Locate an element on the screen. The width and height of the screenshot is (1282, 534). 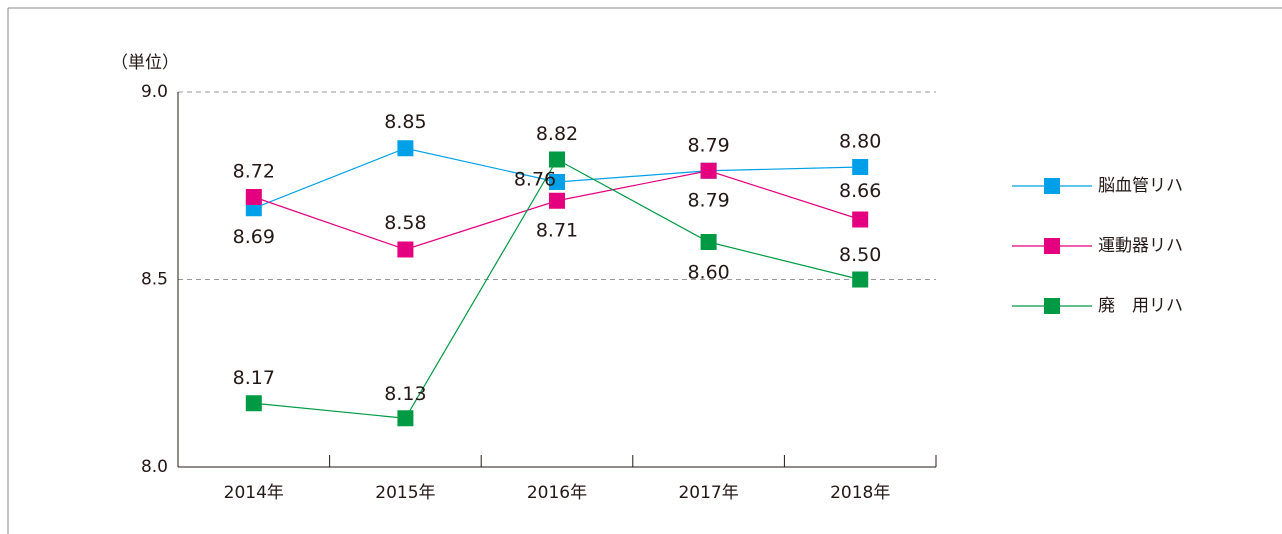
data-label: 8.71 is located at coordinates (557, 230).